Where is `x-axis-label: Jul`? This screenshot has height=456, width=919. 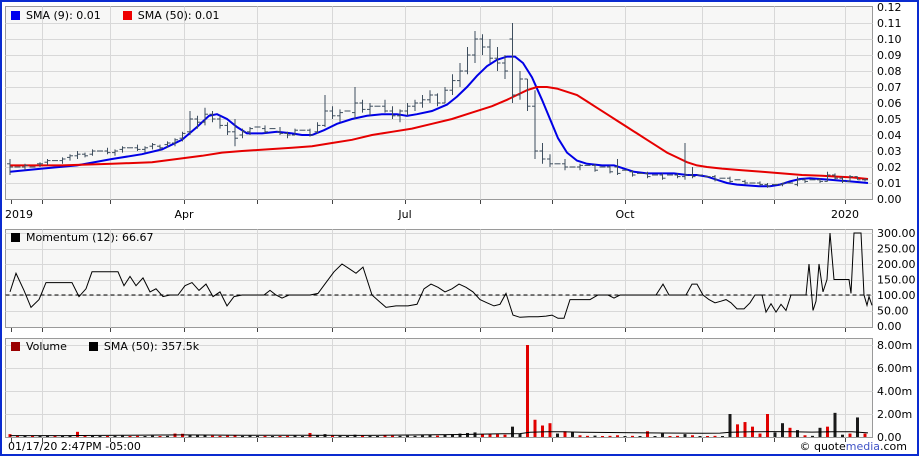
x-axis-label: Jul is located at coordinates (404, 214).